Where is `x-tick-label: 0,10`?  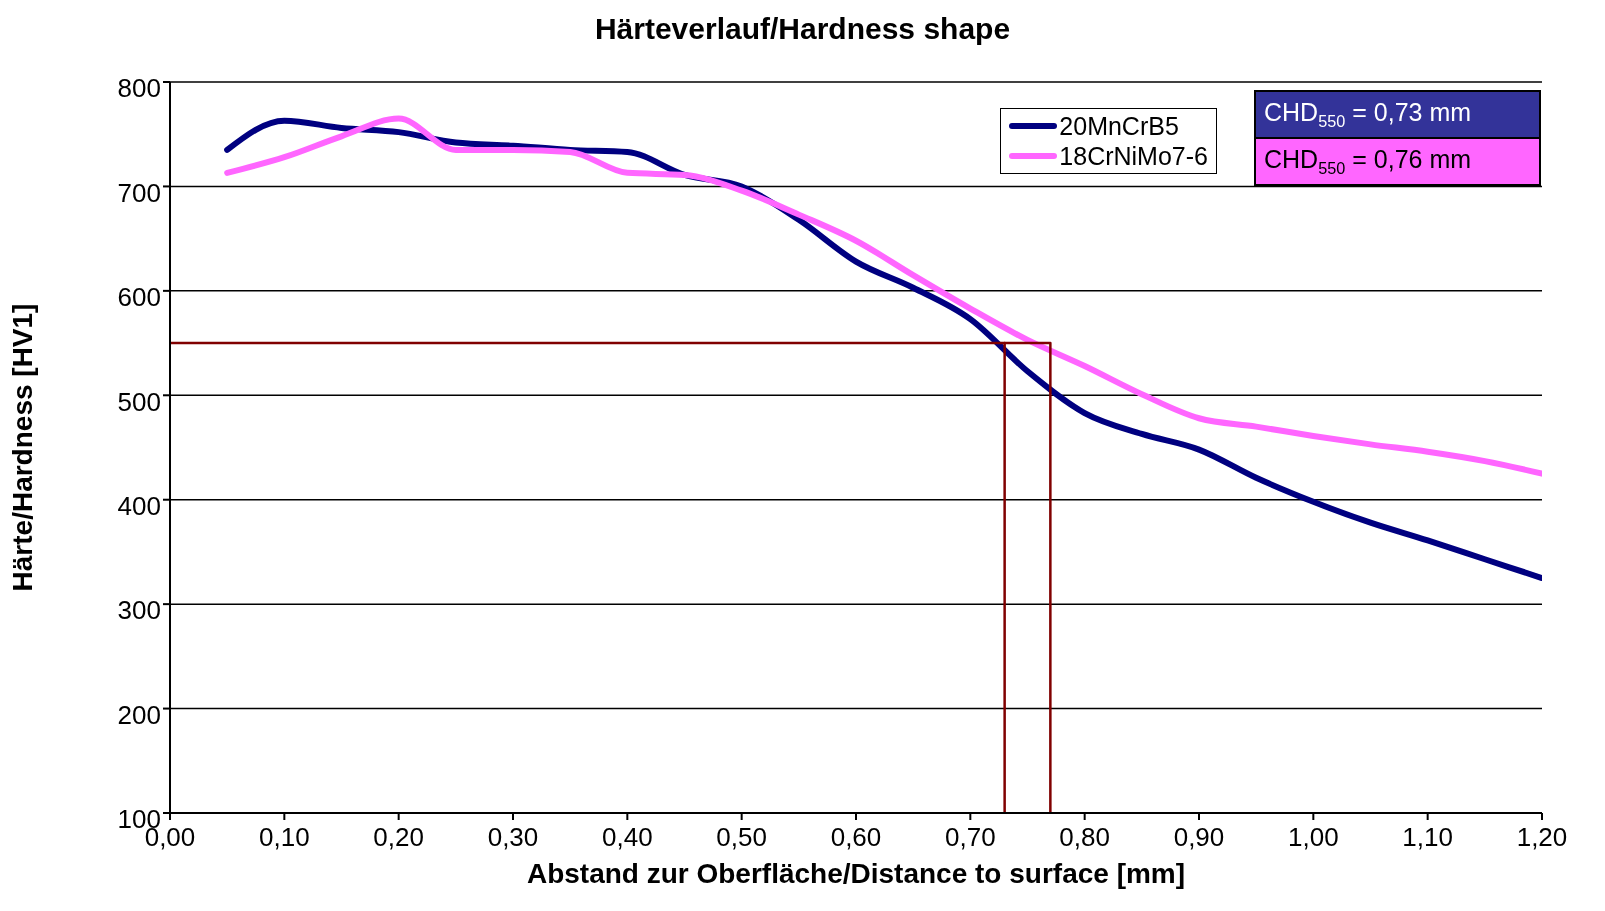
x-tick-label: 0,10 is located at coordinates (284, 837).